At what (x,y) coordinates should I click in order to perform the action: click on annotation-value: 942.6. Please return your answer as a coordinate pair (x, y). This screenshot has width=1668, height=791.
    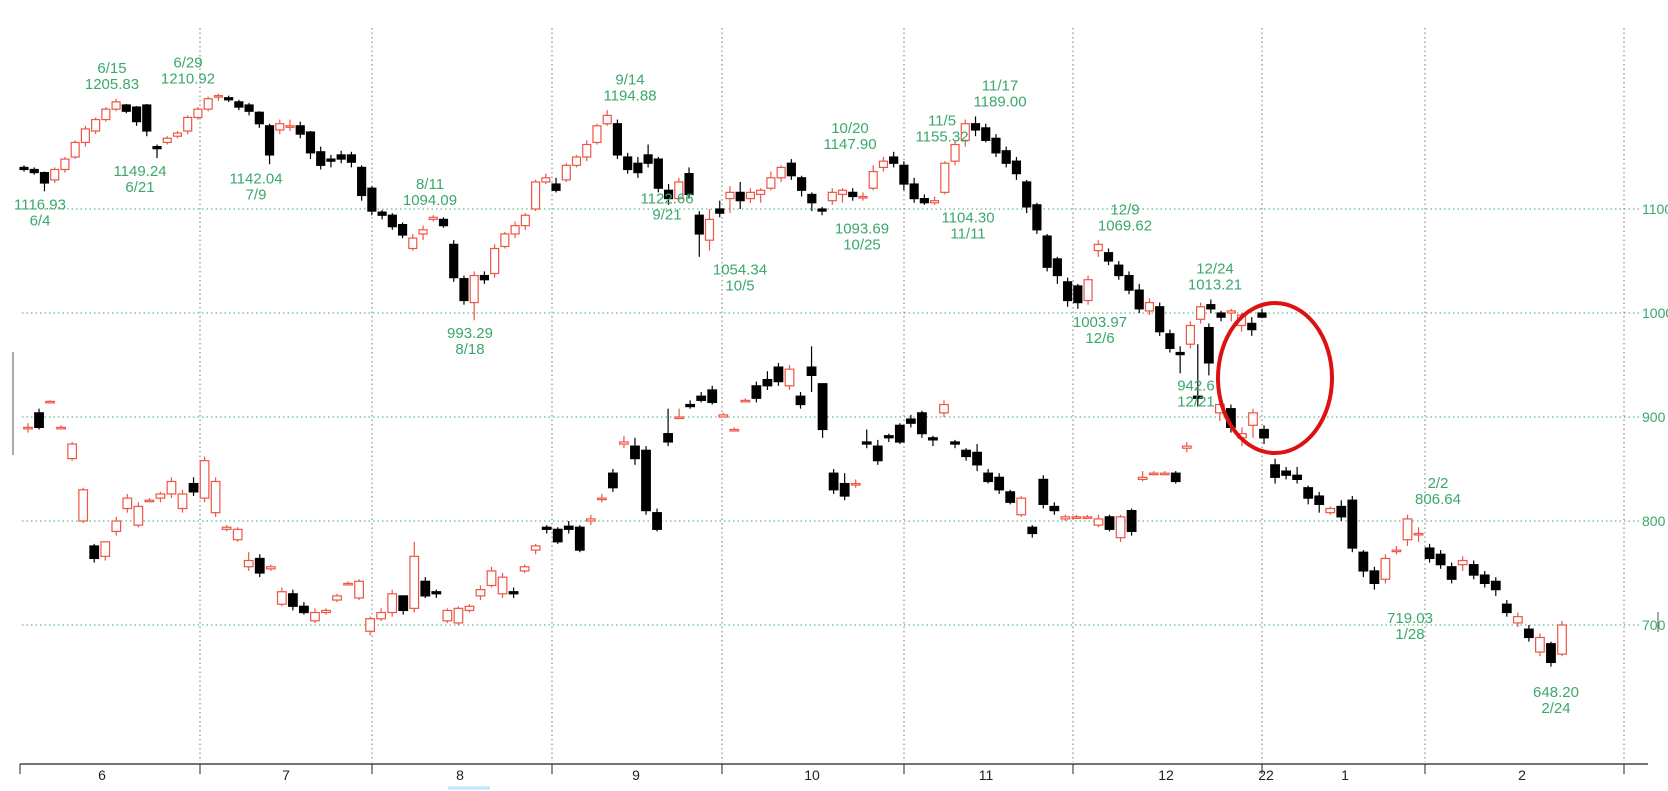
    Looking at the image, I should click on (1196, 386).